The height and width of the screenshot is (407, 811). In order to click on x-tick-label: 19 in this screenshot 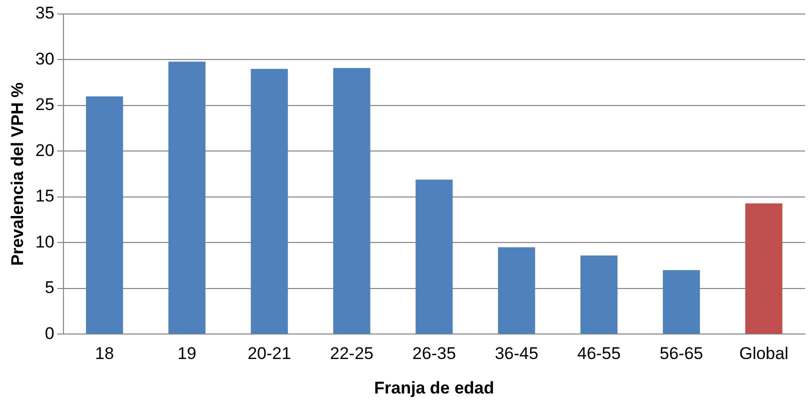, I will do `click(186, 354)`.